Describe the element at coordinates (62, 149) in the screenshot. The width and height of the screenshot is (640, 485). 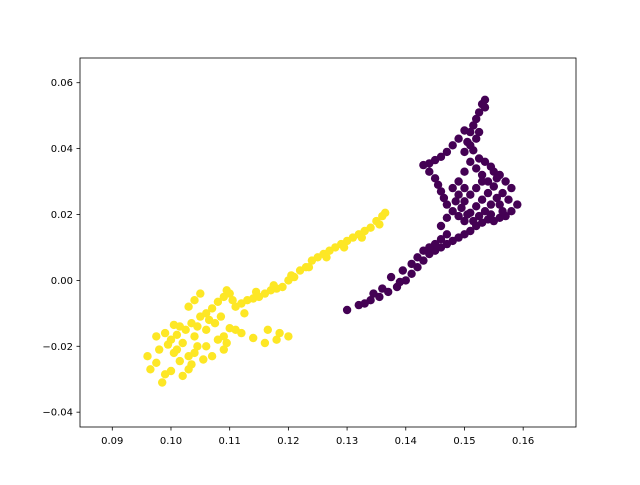
I see `y-tick-label: 0.04` at that location.